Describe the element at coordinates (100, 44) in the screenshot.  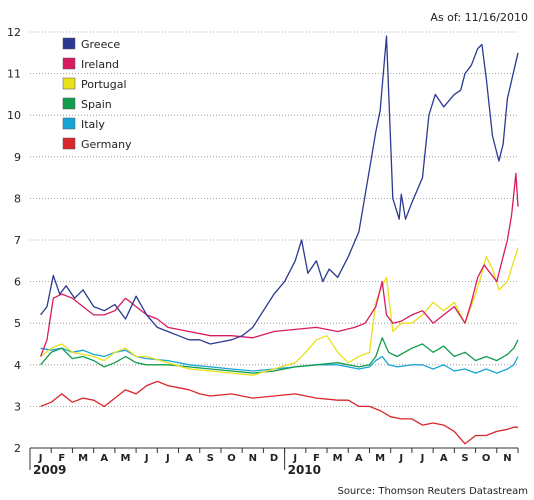
I see `legend-label: Greece` at that location.